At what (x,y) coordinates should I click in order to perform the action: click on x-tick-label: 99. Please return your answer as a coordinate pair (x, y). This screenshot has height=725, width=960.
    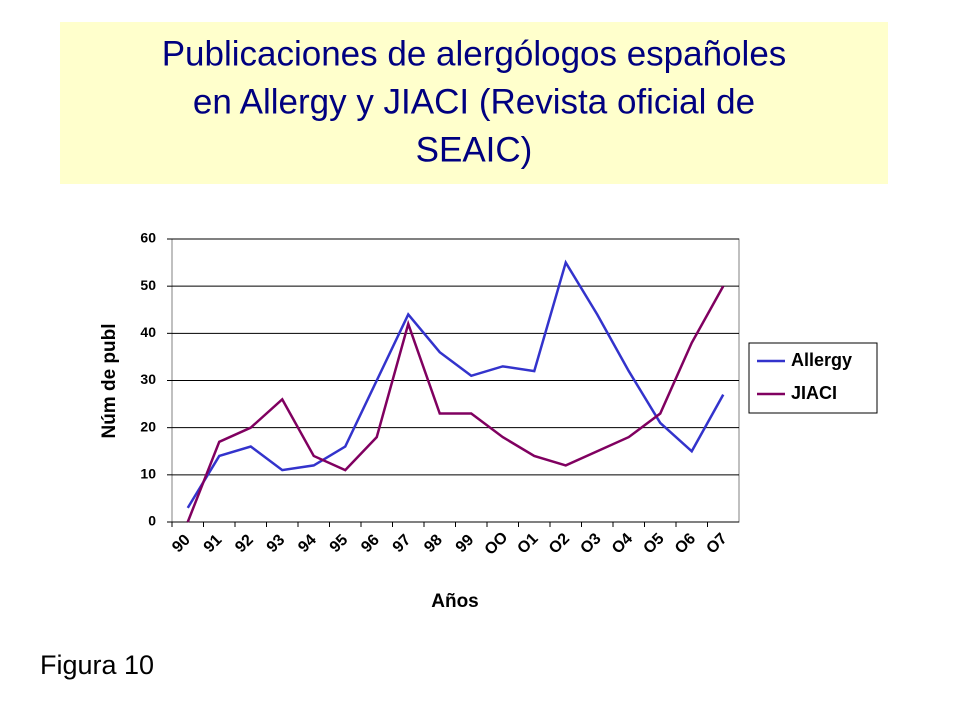
    Looking at the image, I should click on (465, 543).